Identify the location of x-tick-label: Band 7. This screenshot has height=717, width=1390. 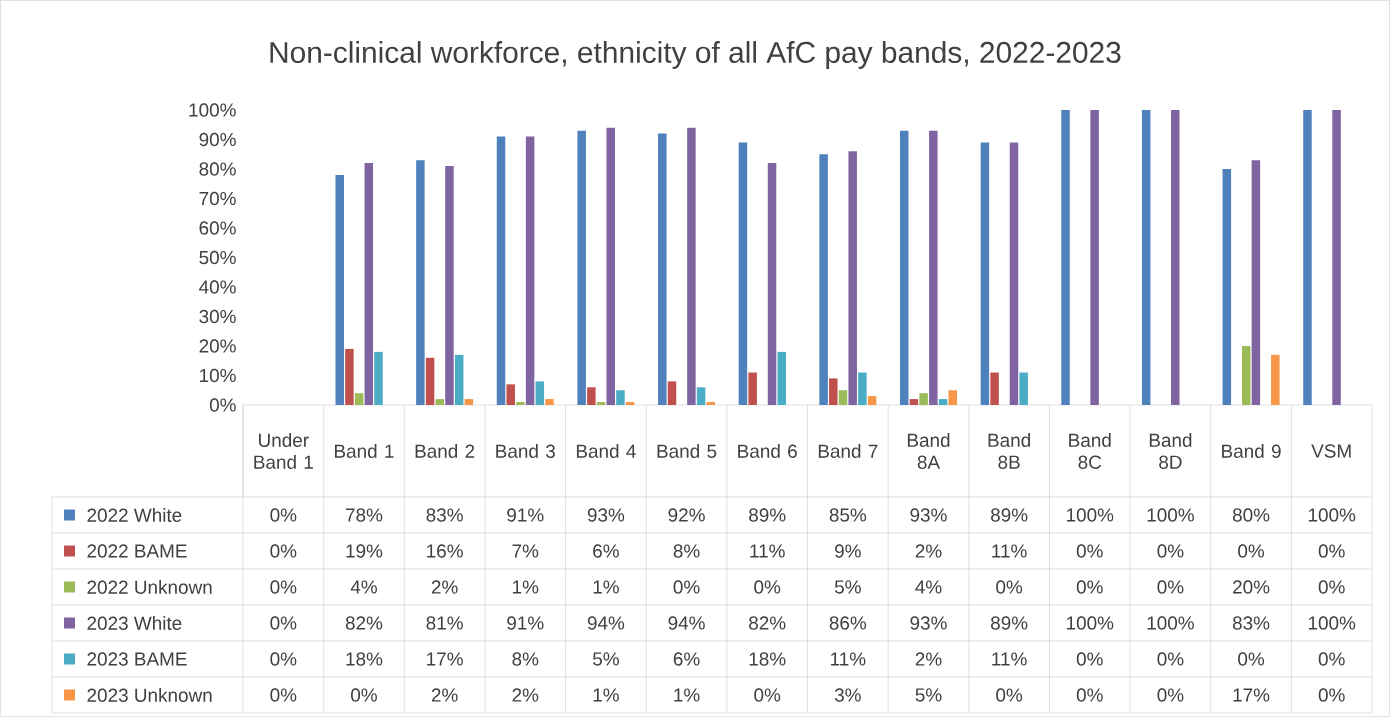
(848, 451).